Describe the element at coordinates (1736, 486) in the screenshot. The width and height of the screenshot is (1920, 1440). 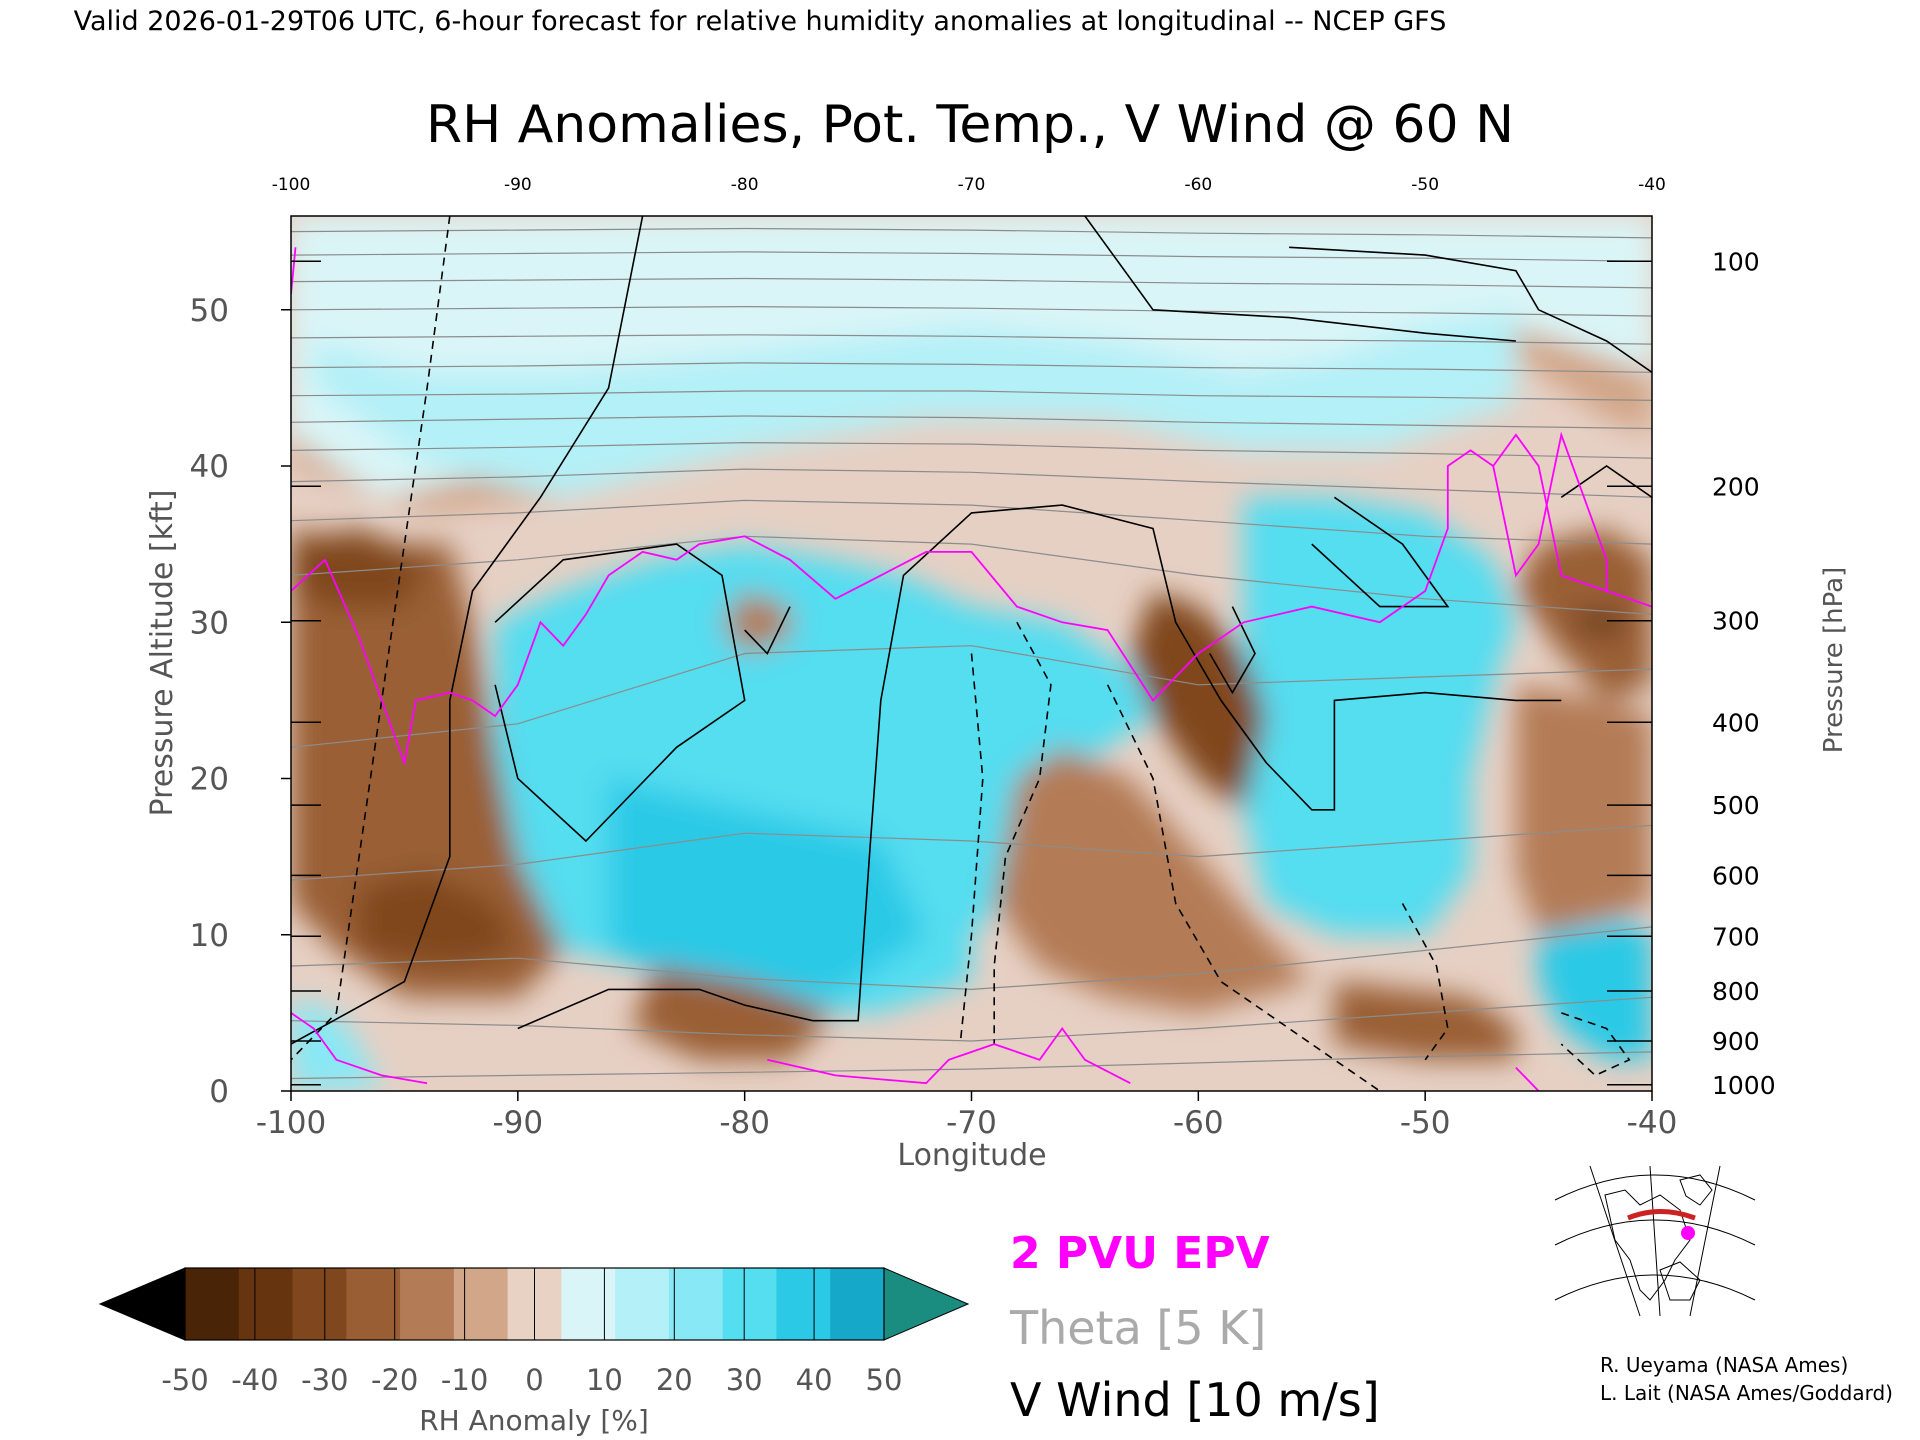
I see `pressure-tick-label: 200` at that location.